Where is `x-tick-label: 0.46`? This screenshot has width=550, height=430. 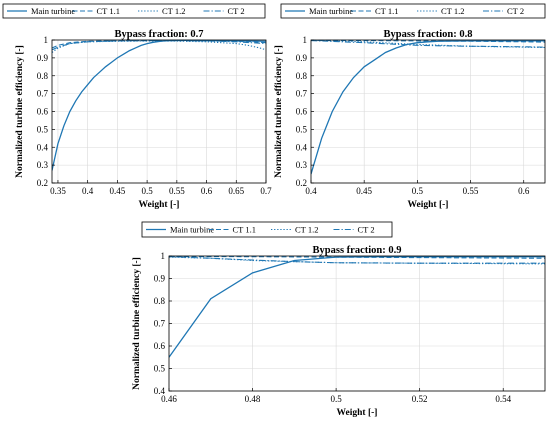
x-tick-label: 0.46 is located at coordinates (169, 399).